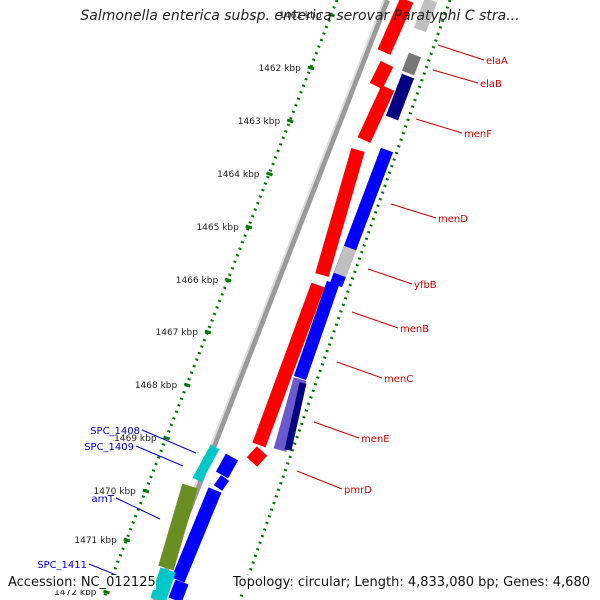 Image resolution: width=600 pixels, height=600 pixels. What do you see at coordinates (178, 527) in the screenshot?
I see `gene-olive` at bounding box center [178, 527].